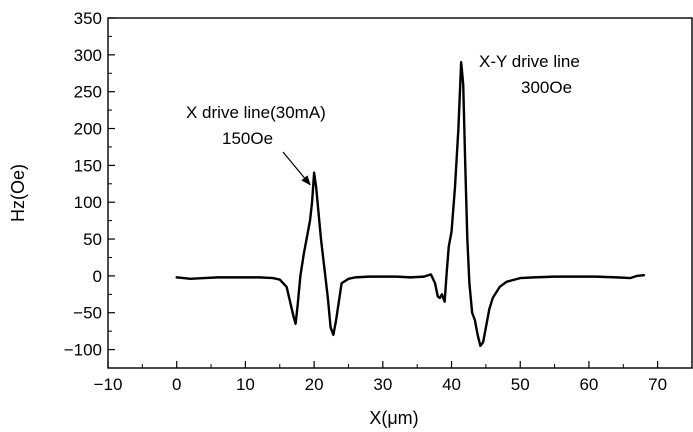  What do you see at coordinates (393, 418) in the screenshot?
I see `x-axis-label: X(μm)` at bounding box center [393, 418].